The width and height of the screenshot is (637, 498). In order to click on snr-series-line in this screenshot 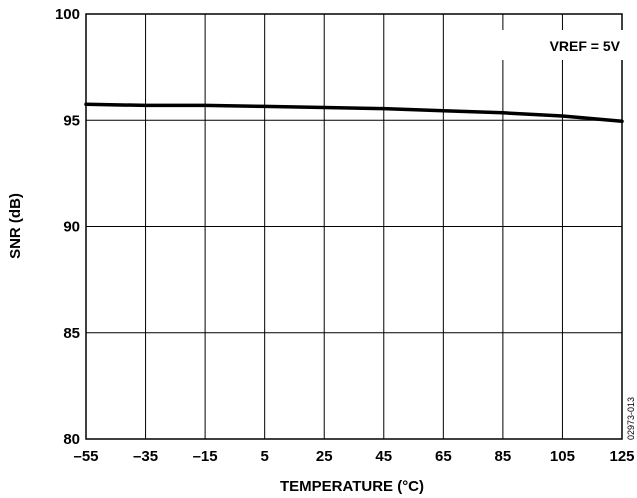, I will do `click(354, 113)`.